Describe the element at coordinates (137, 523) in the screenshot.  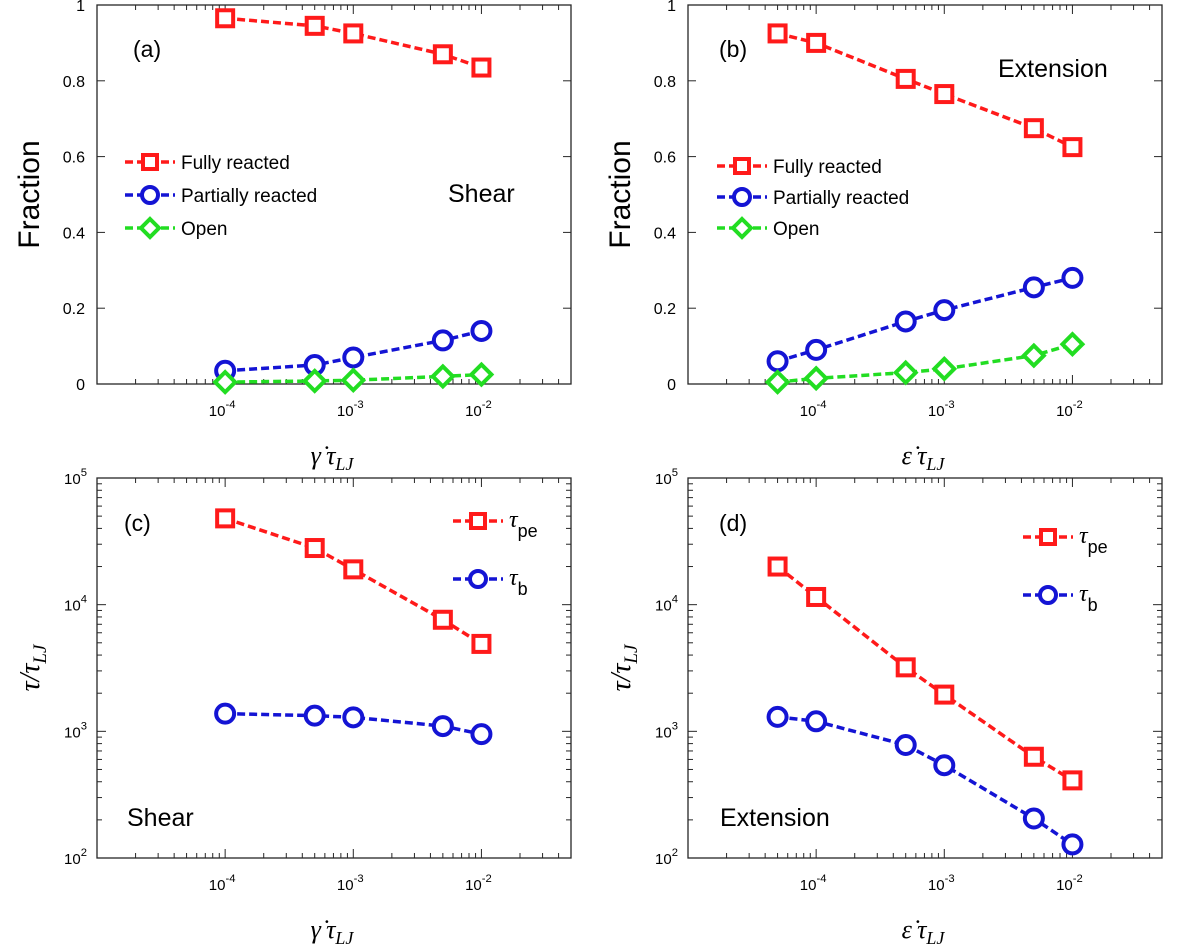
I see `panel-label: (c)` at that location.